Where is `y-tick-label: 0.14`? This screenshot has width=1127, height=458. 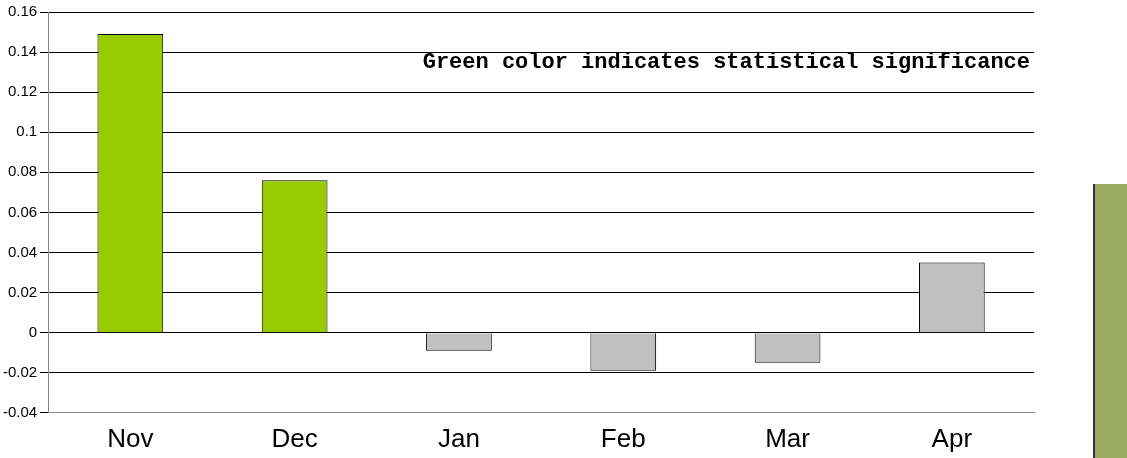 y-tick-label: 0.14 is located at coordinates (22, 51).